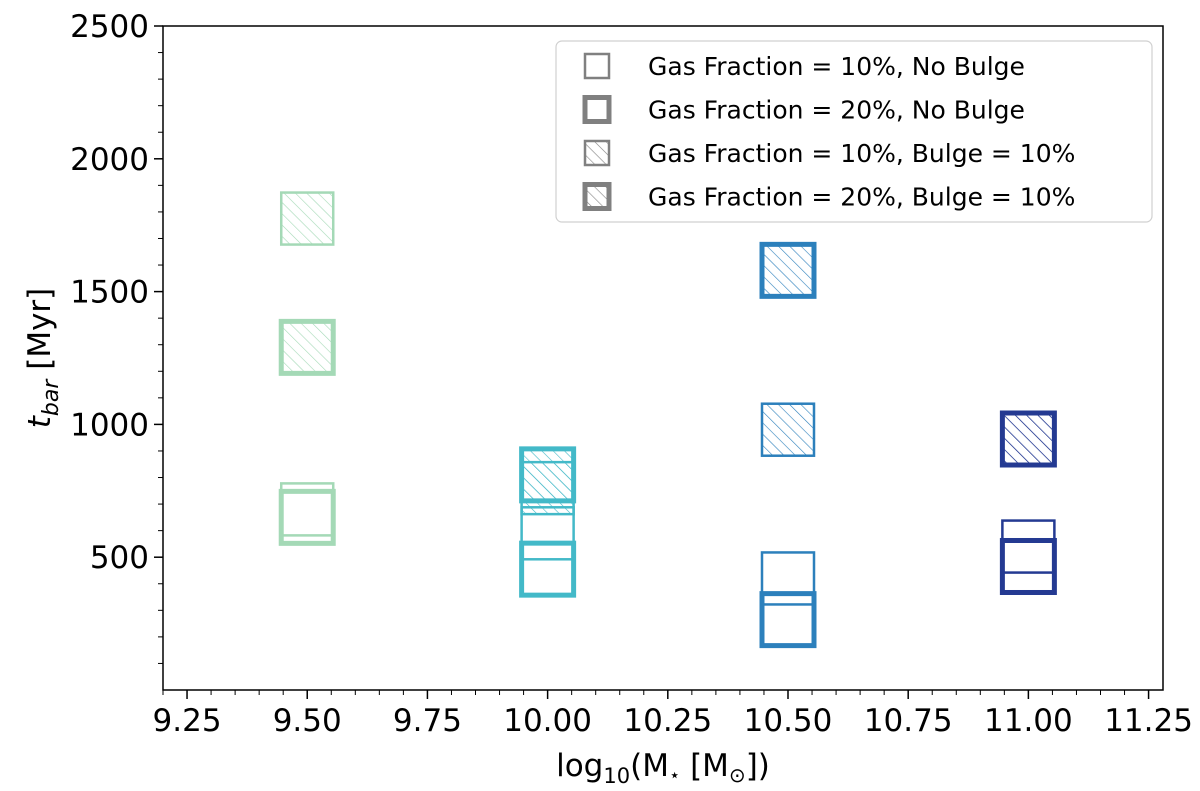 The image size is (1200, 791). Describe the element at coordinates (109, 27) in the screenshot. I see `y-tick-label: 2500` at that location.